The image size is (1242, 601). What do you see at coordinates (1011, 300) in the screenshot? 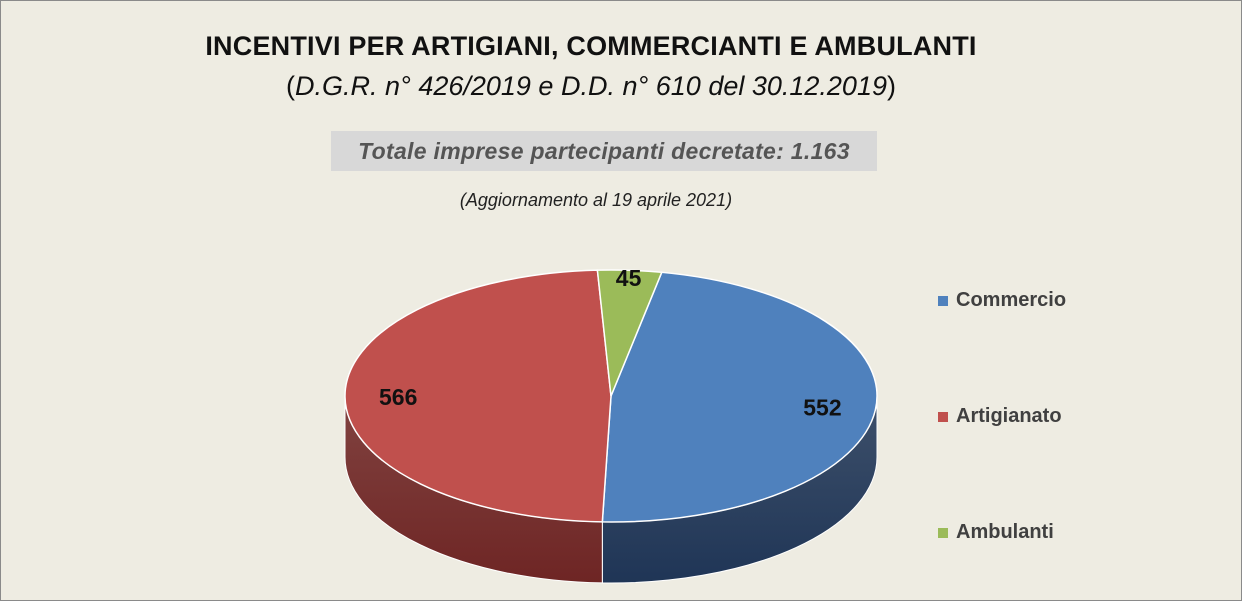
I see `legend-label-commercio: Commercio` at bounding box center [1011, 300].